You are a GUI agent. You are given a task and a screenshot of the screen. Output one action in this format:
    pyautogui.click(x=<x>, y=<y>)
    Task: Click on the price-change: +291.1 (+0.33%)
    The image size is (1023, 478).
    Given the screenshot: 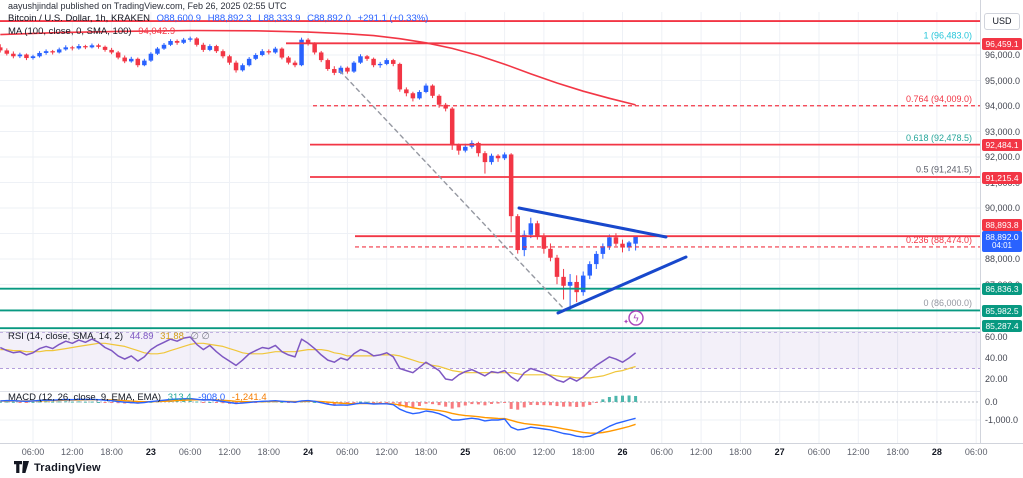 What is the action you would take?
    pyautogui.click(x=393, y=18)
    